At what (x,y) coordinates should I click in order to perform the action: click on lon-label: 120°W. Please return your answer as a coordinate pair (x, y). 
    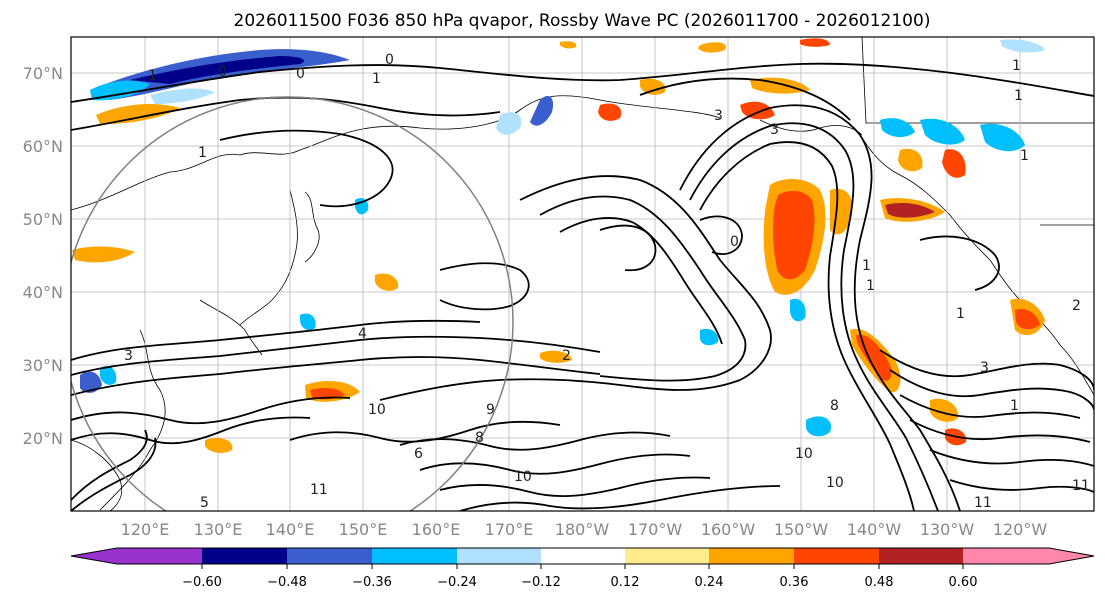
    Looking at the image, I should click on (1020, 529).